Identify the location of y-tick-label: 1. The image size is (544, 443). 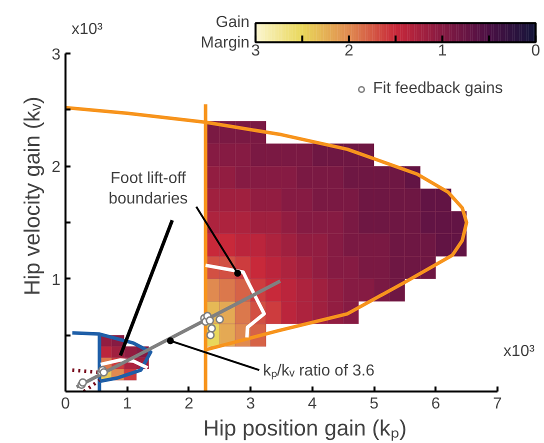
(56, 280).